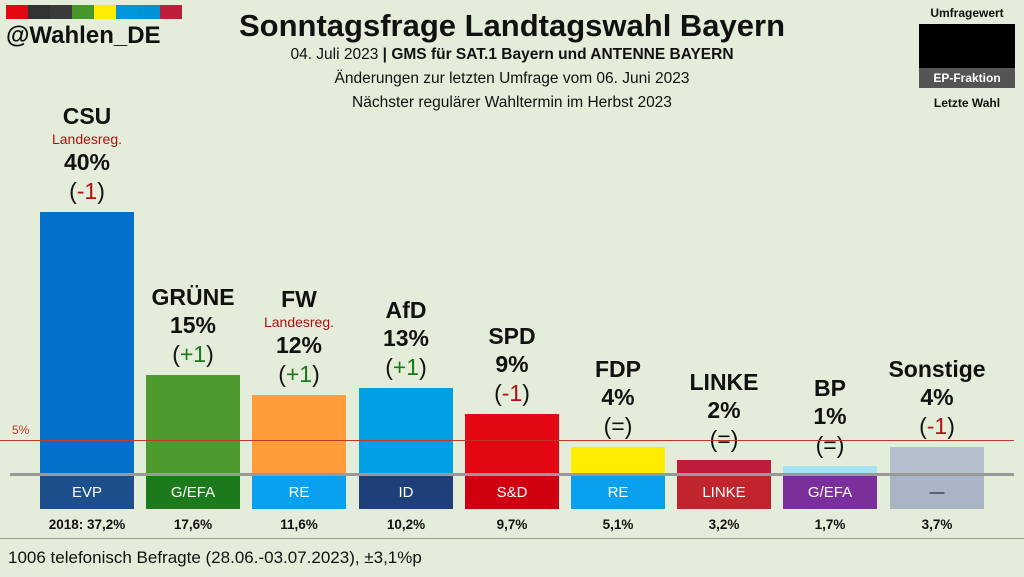  What do you see at coordinates (21, 430) in the screenshot?
I see `threshold-label: 5%` at bounding box center [21, 430].